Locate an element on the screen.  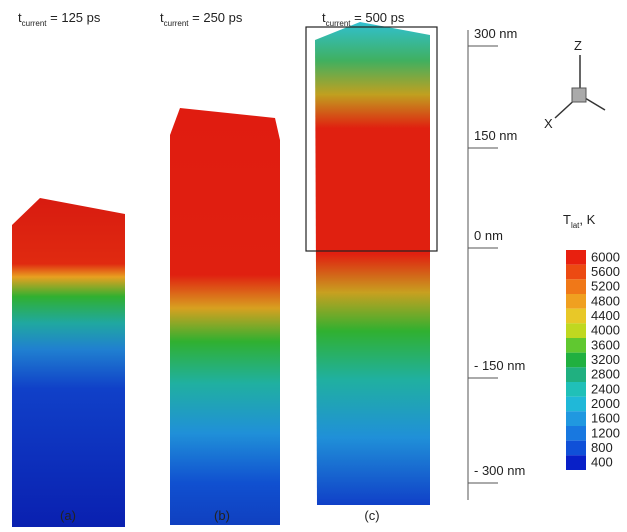
column-b is located at coordinates (225, 316).